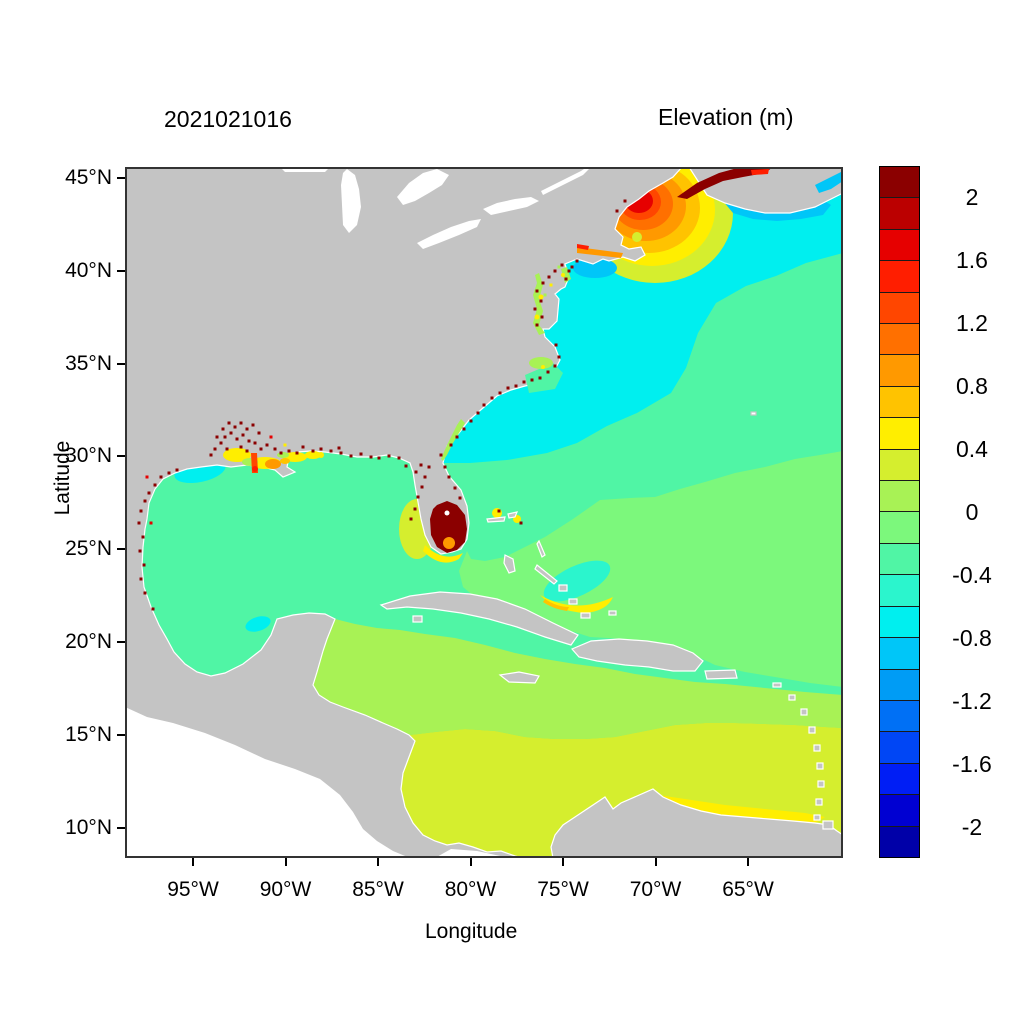 This screenshot has height=1024, width=1024. What do you see at coordinates (543, 367) in the screenshot?
I see `pamlico-yellow-dot` at bounding box center [543, 367].